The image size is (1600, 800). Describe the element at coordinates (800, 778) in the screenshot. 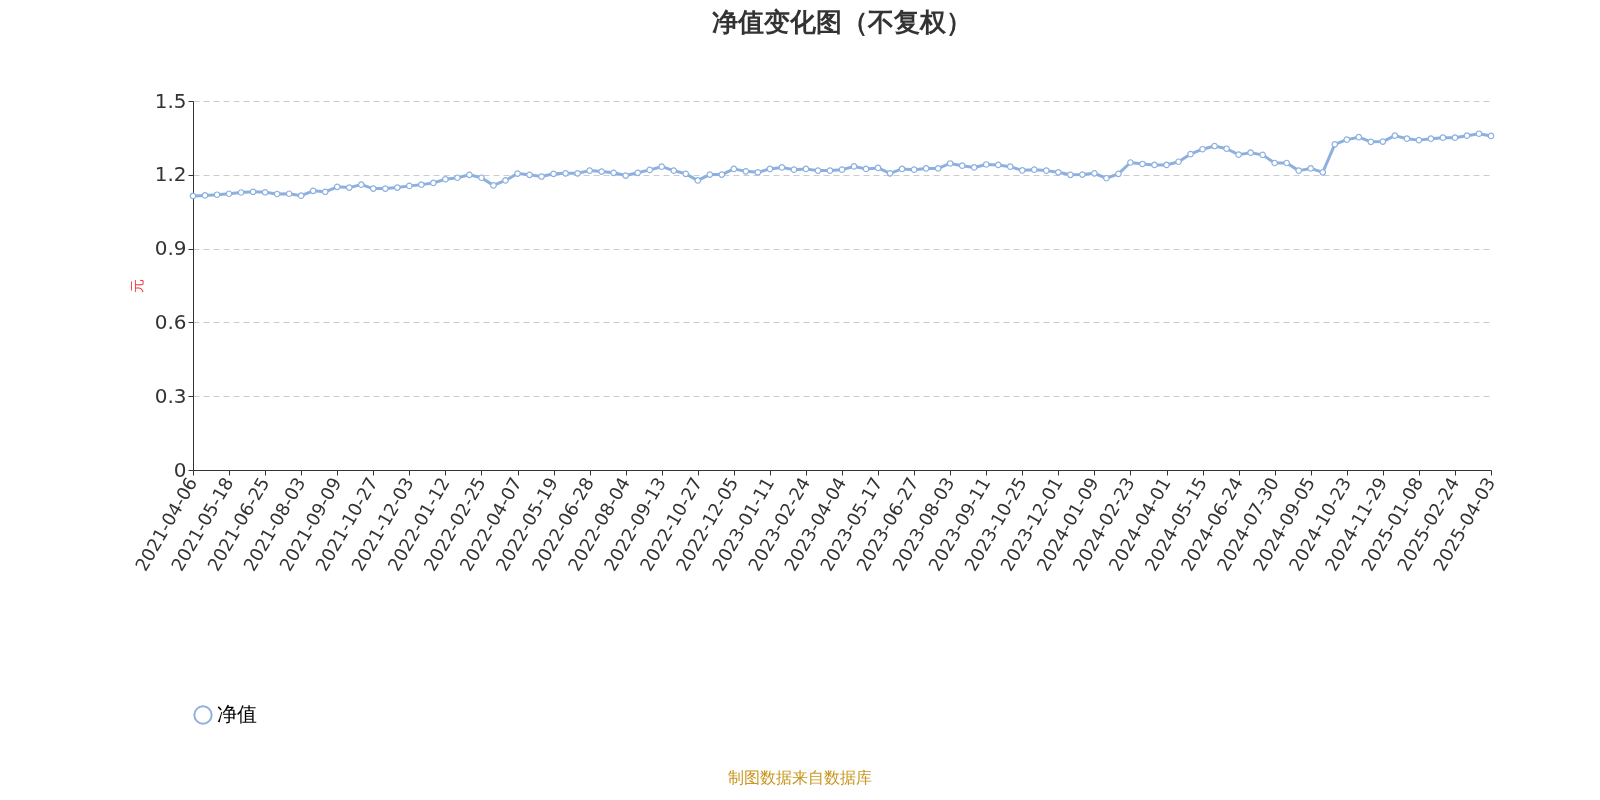

I see `text: 制图数据来自数据库` at that location.